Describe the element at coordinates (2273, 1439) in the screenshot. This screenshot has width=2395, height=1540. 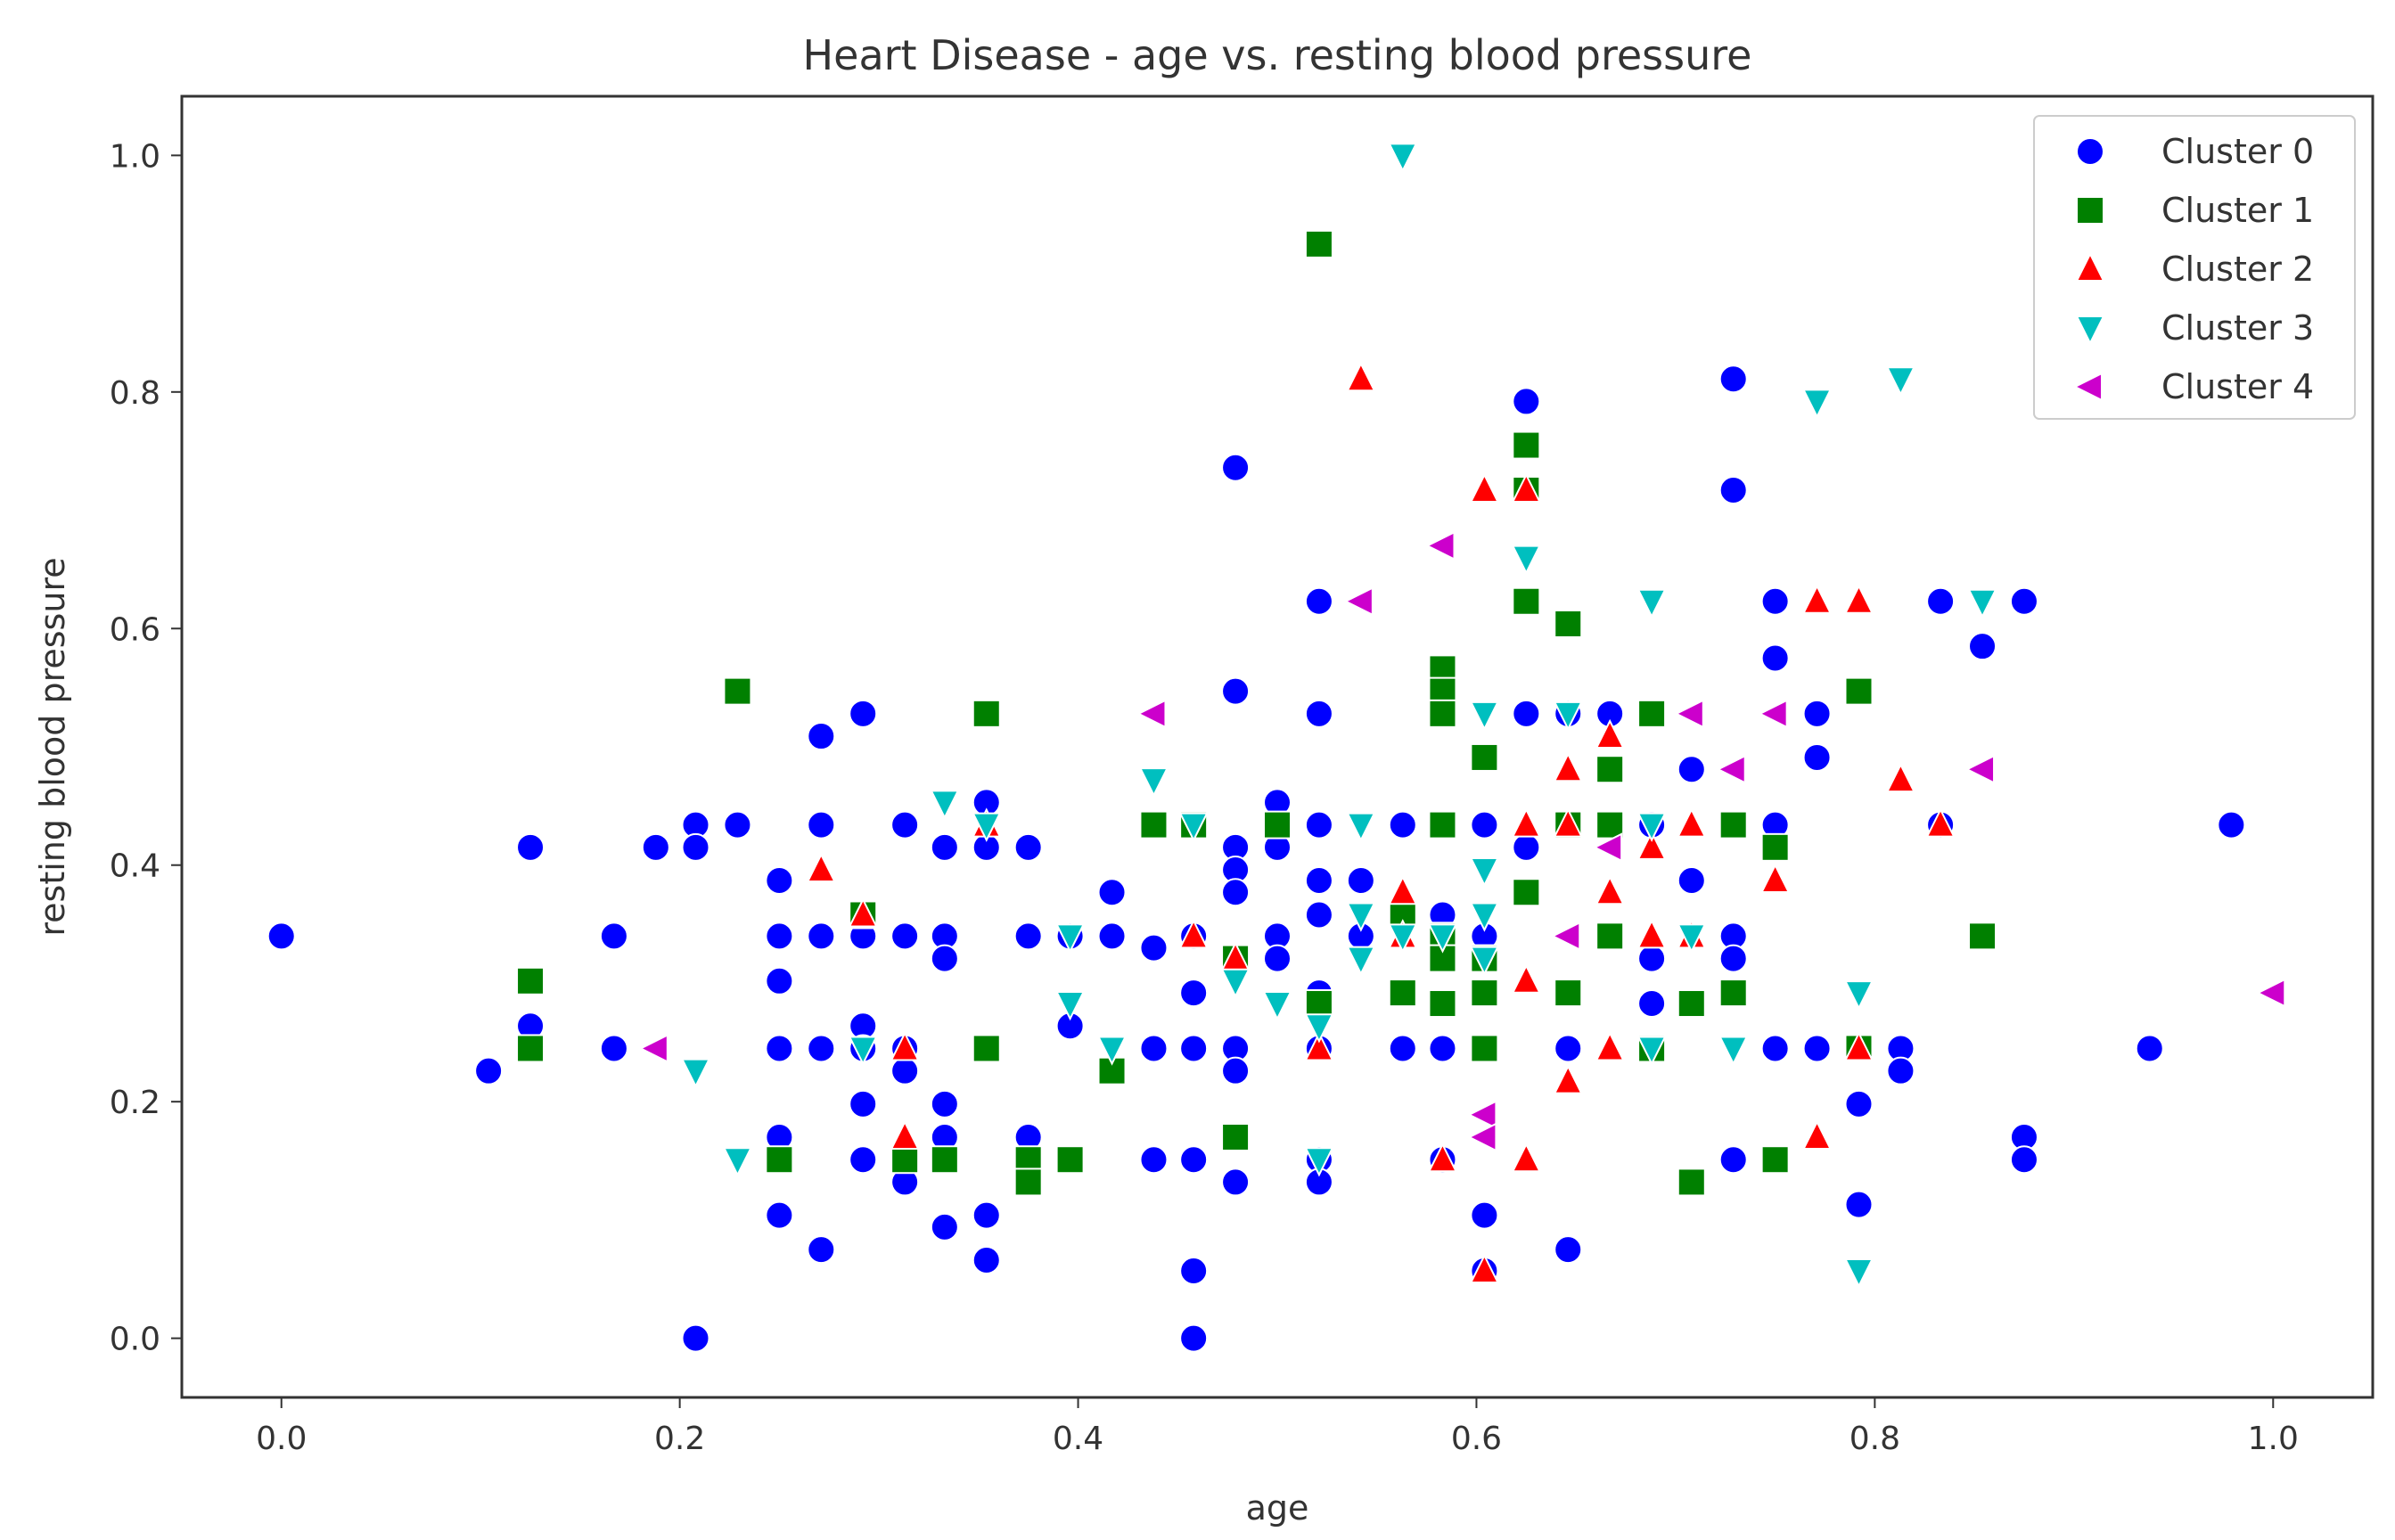
I see `x-tick-label: 1.0` at that location.